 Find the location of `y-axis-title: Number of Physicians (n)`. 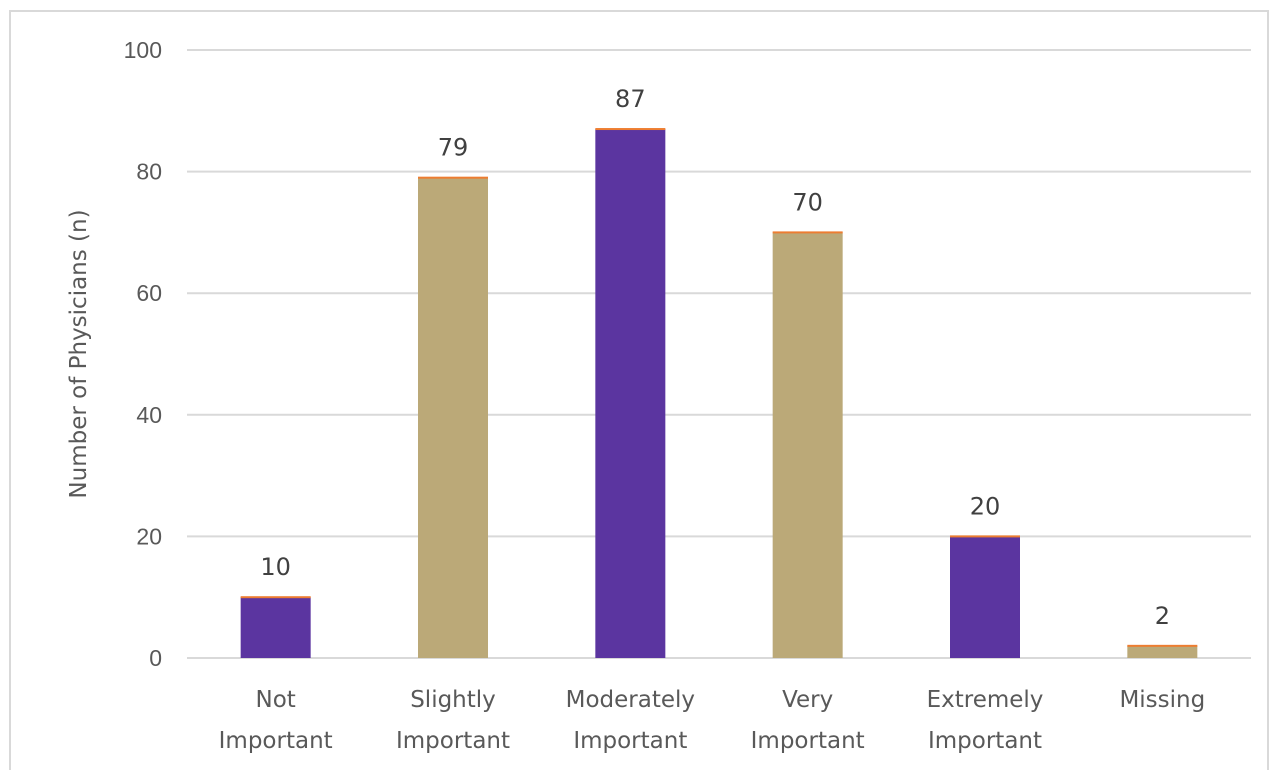

y-axis-title: Number of Physicians (n) is located at coordinates (79, 353).